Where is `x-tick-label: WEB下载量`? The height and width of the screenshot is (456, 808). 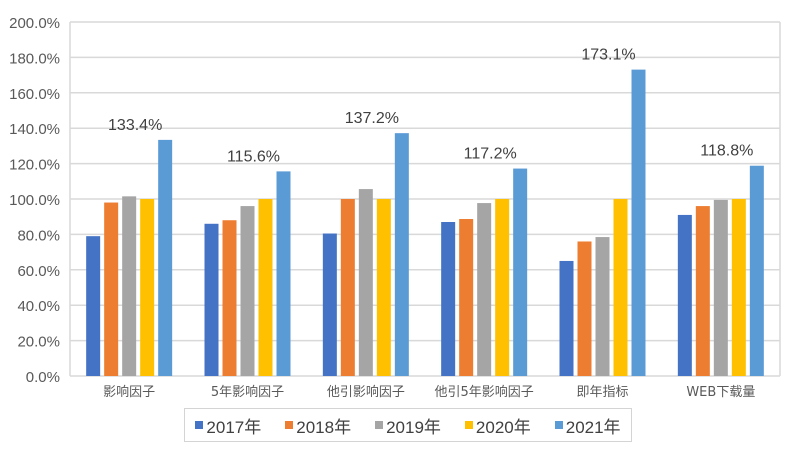 x-tick-label: WEB下载量 is located at coordinates (720, 392).